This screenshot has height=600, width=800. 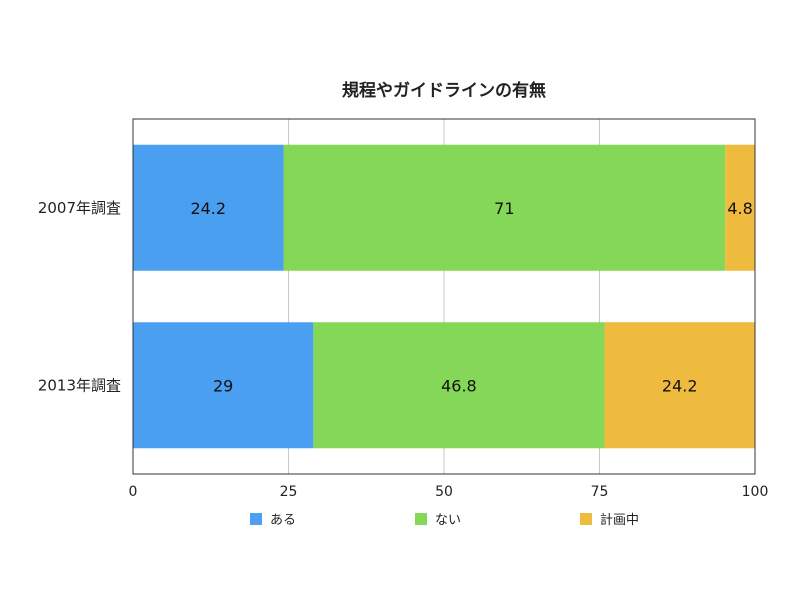 What do you see at coordinates (600, 492) in the screenshot?
I see `x-tick-label: 75` at bounding box center [600, 492].